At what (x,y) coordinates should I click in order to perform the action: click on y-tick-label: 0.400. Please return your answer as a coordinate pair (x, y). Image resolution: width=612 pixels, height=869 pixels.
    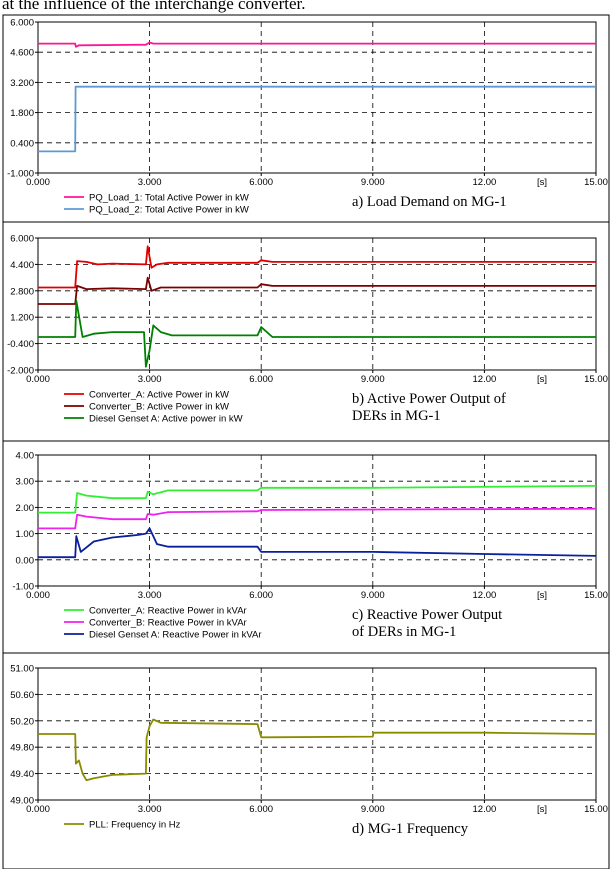
    Looking at the image, I should click on (22, 143).